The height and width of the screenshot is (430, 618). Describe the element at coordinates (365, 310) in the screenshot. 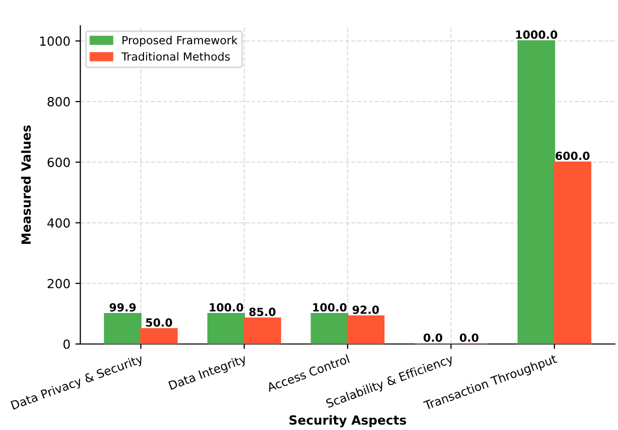

I see `data-label: 92.0` at that location.